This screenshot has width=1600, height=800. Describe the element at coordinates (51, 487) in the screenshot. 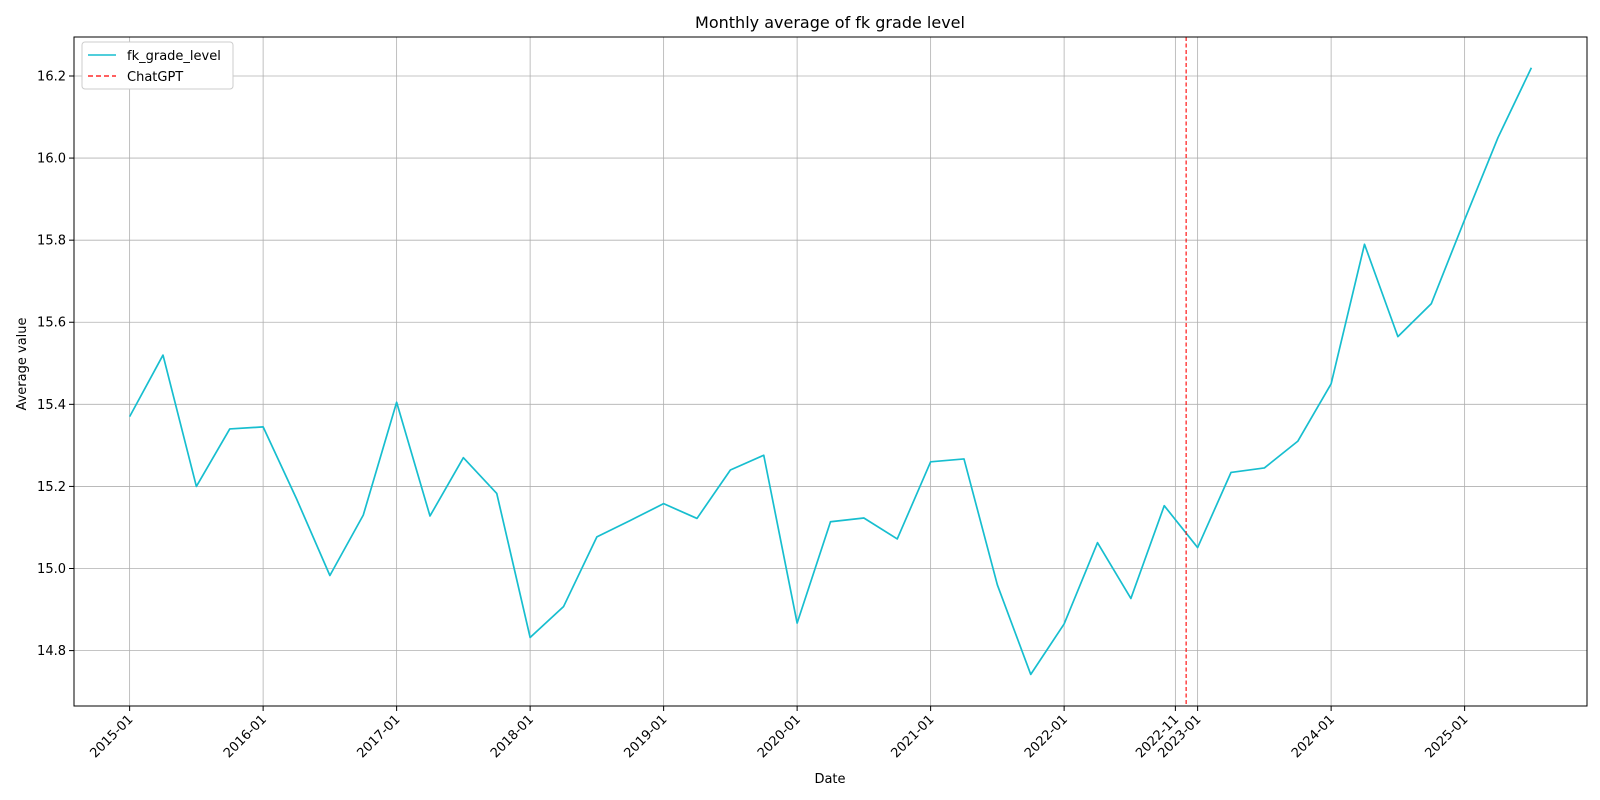

I see `y-tick-label: 15.2` at that location.